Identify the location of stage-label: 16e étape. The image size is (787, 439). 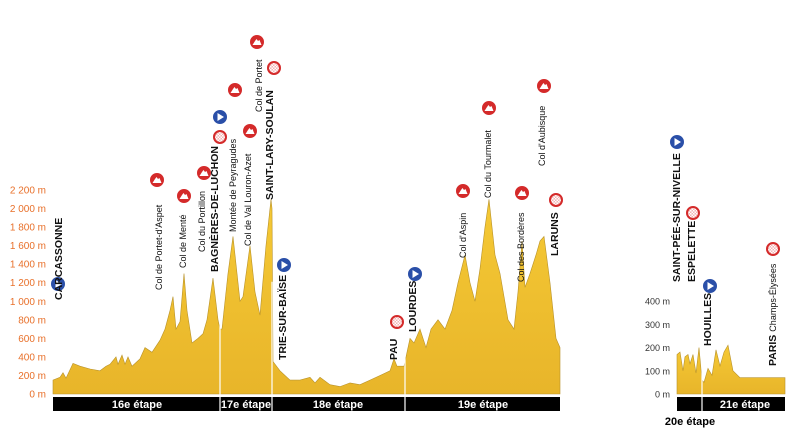
(137, 405).